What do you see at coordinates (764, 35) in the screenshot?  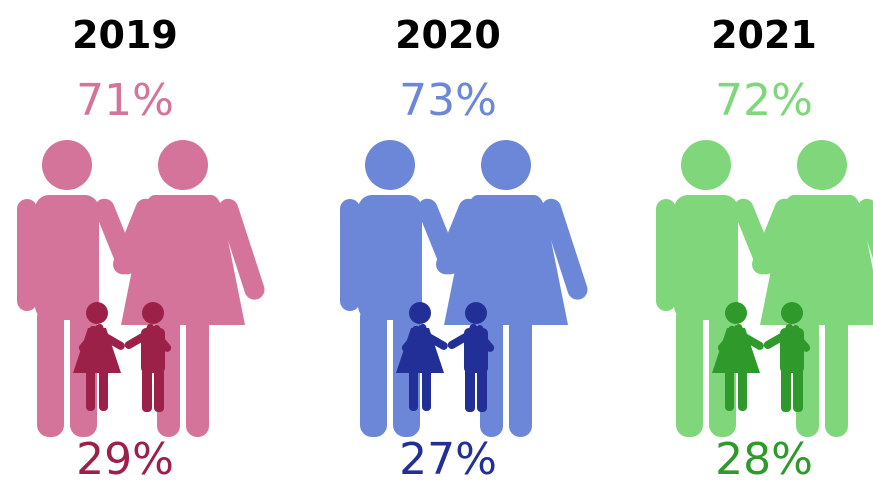 I see `year: 2021` at bounding box center [764, 35].